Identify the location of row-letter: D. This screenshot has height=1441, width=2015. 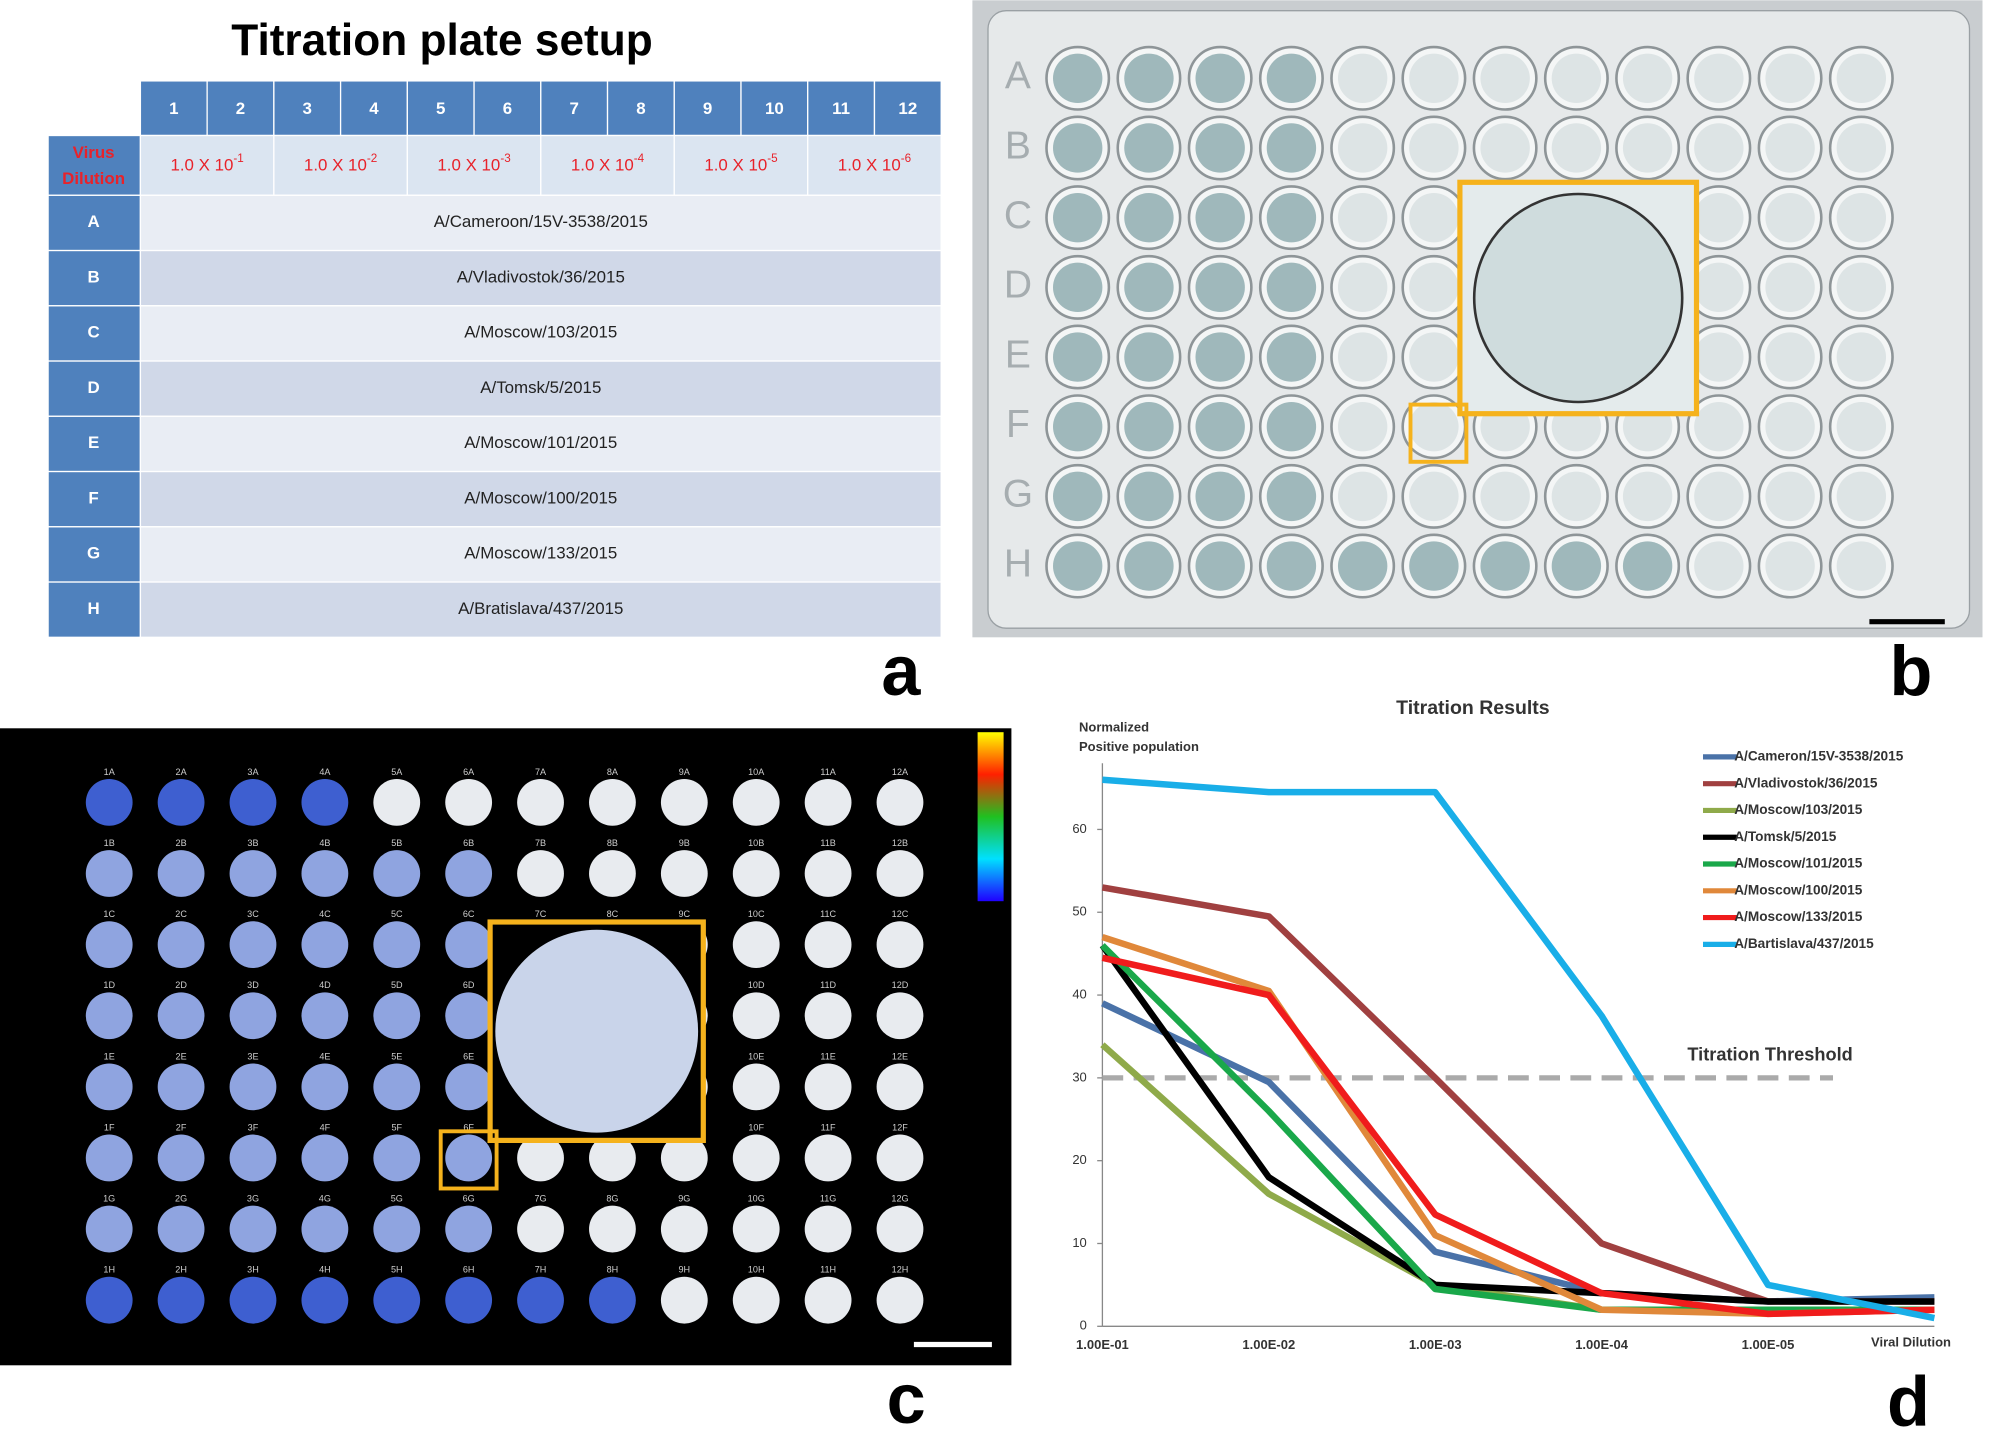
(93, 387).